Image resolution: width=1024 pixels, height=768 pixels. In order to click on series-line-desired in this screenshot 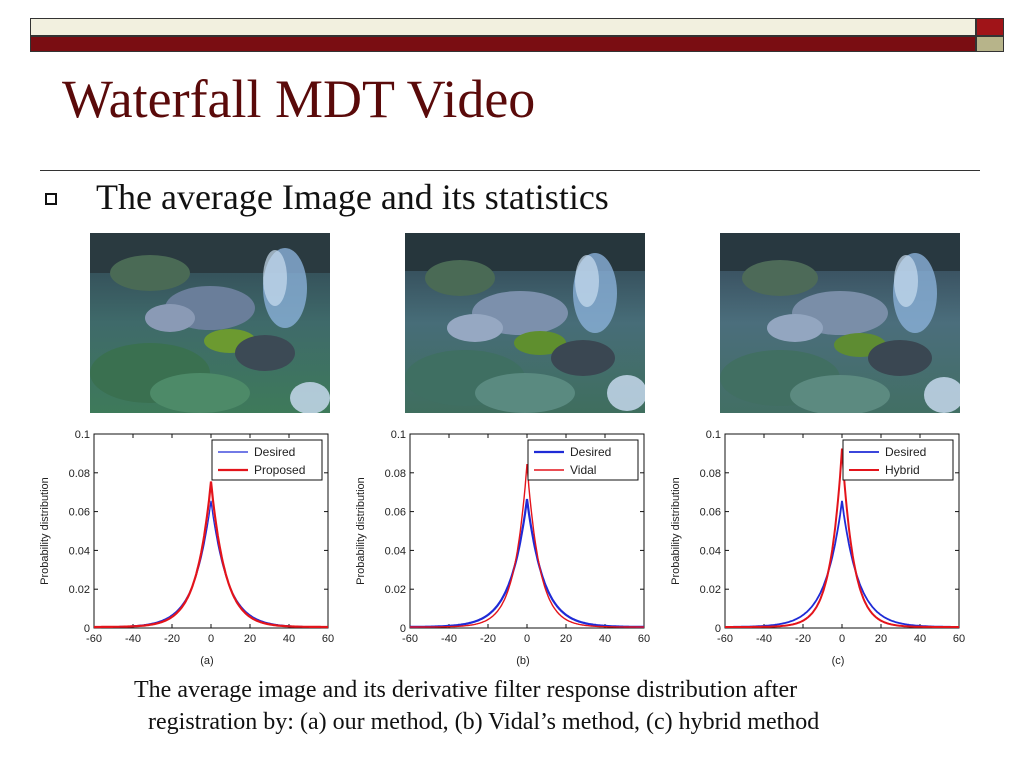, I will do `click(527, 563)`.